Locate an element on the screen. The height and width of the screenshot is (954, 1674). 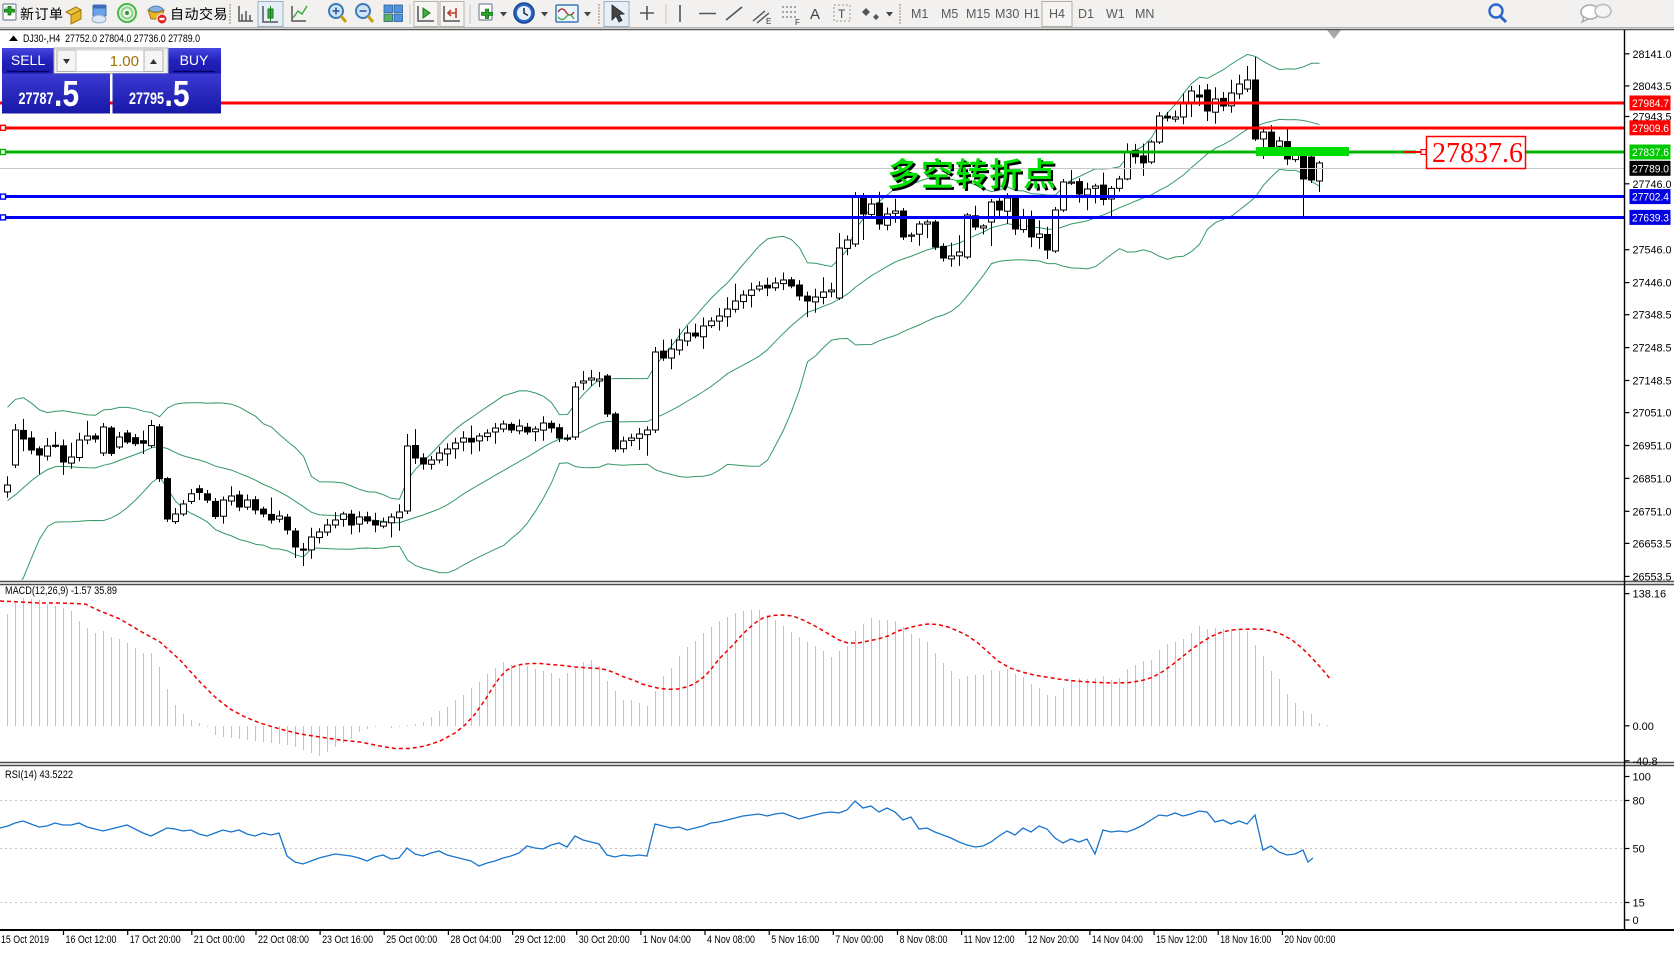
svg-text: 26851.0 is located at coordinates (1652, 479).